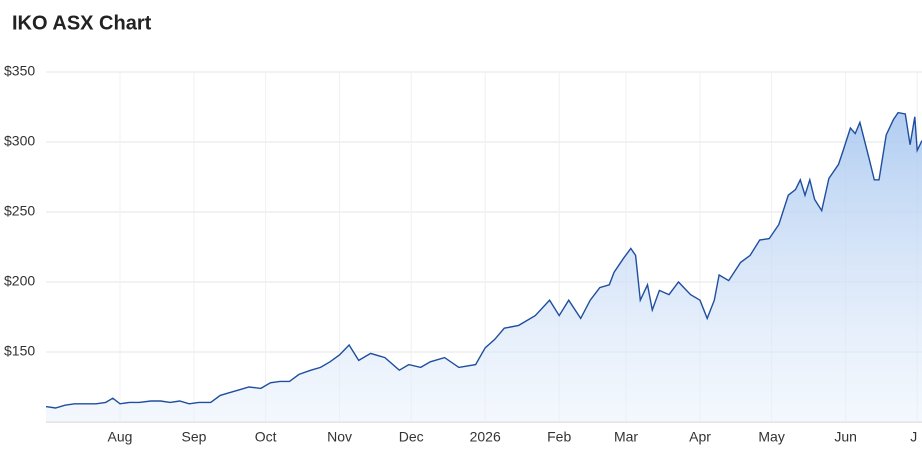 This screenshot has width=922, height=451. Describe the element at coordinates (19, 281) in the screenshot. I see `y-tick-label: $200` at that location.